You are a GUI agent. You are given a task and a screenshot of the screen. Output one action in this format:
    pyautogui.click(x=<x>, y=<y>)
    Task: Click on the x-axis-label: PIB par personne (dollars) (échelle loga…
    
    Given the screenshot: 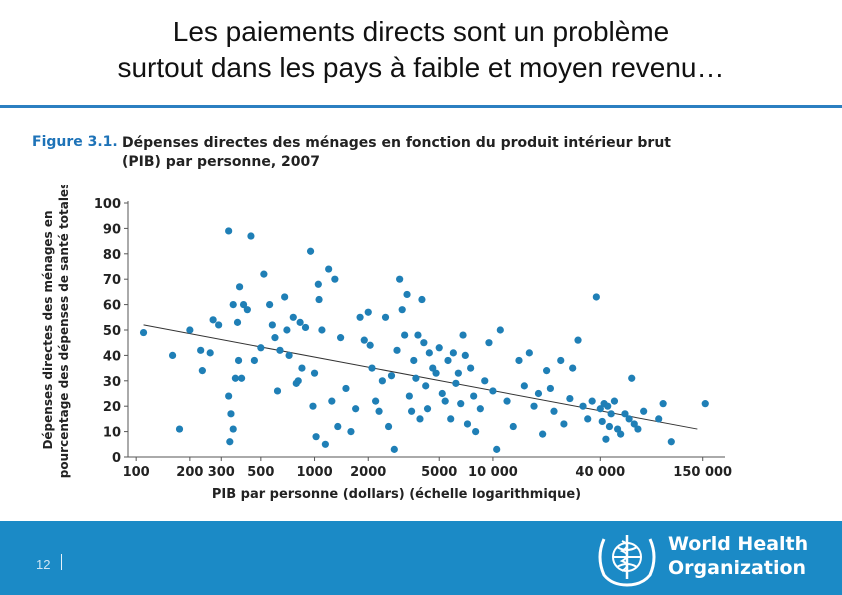 What is the action you would take?
    pyautogui.click(x=396, y=494)
    